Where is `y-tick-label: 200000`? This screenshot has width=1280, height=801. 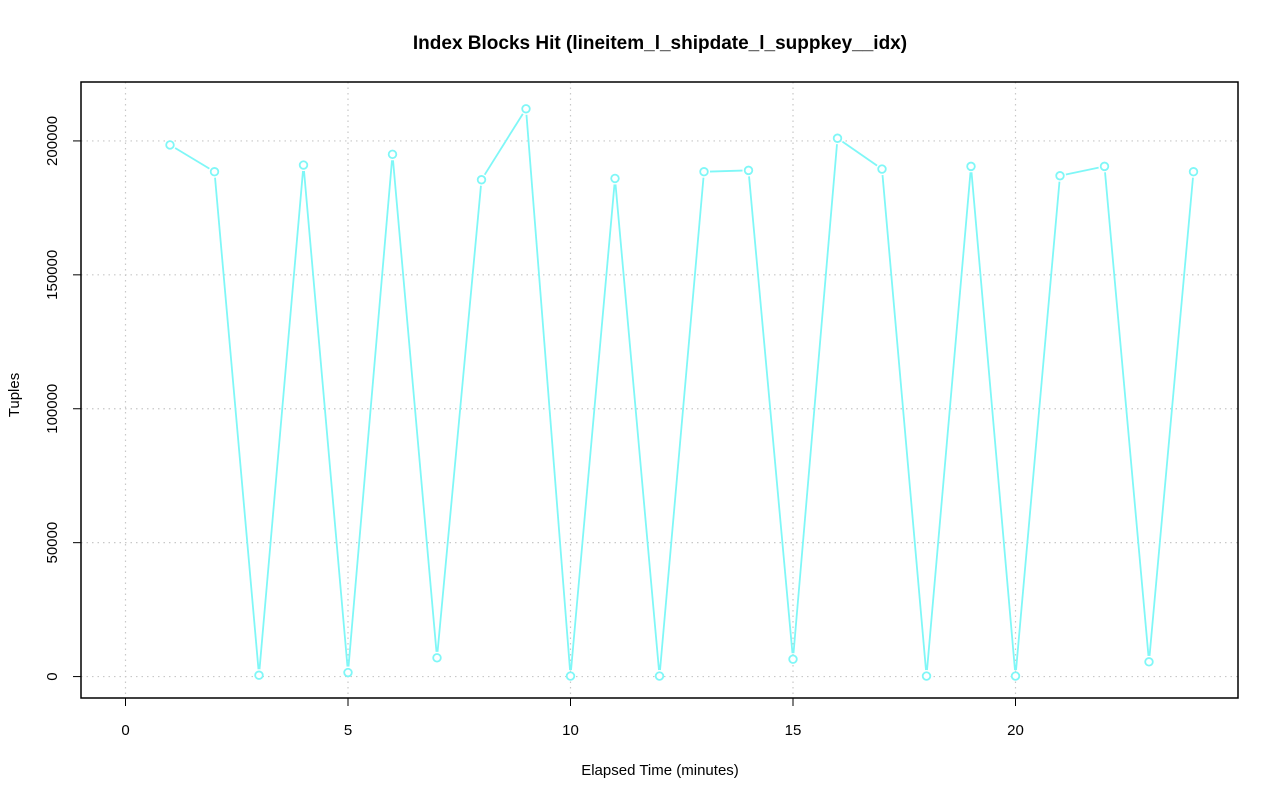
y-tick-label: 200000 is located at coordinates (52, 141).